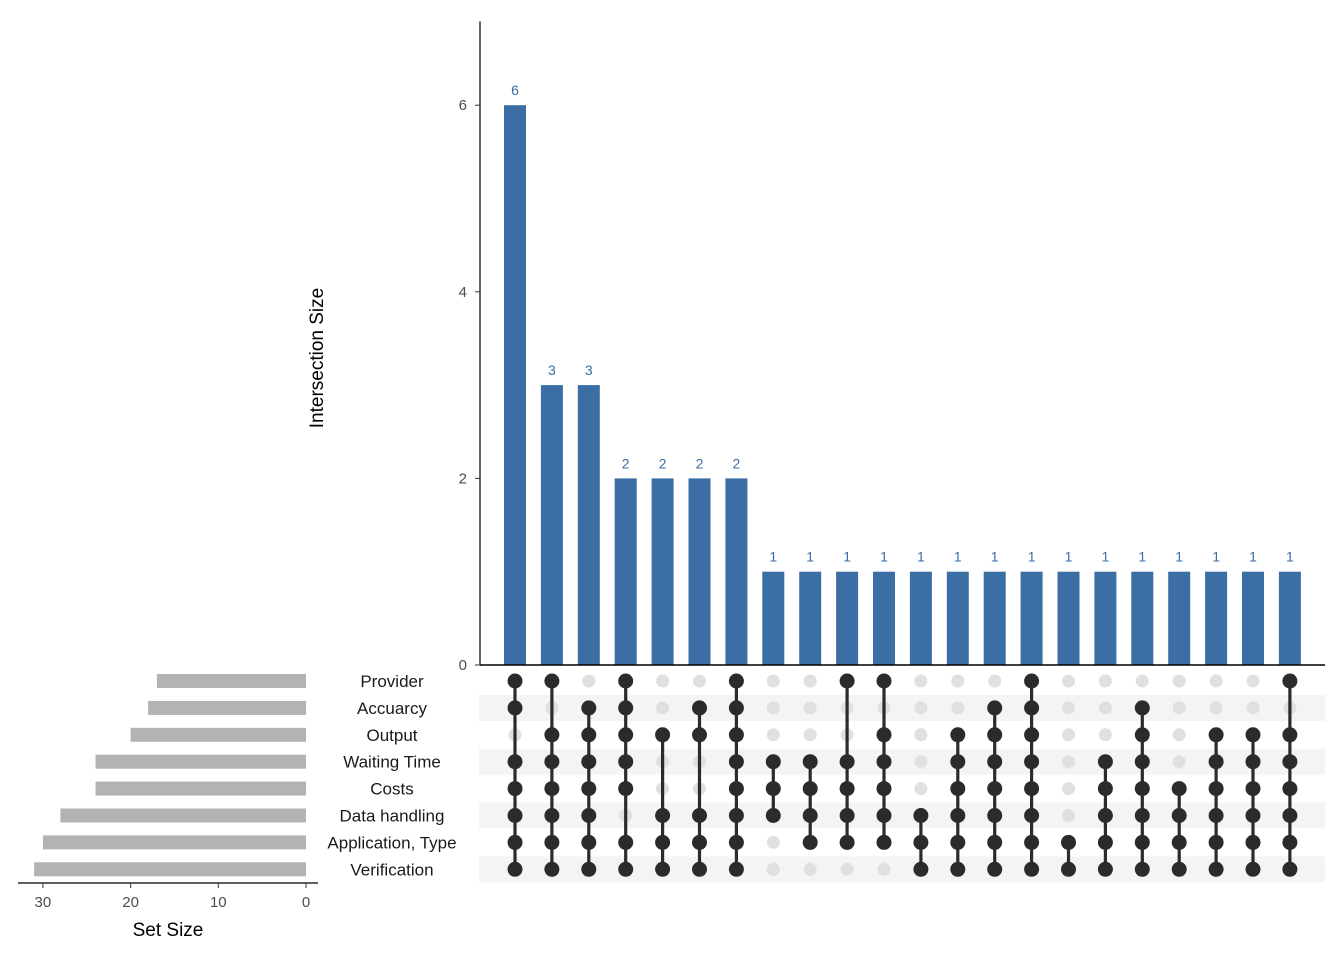 This screenshot has height=960, width=1344. I want to click on y-tick-label-0: 0, so click(463, 665).